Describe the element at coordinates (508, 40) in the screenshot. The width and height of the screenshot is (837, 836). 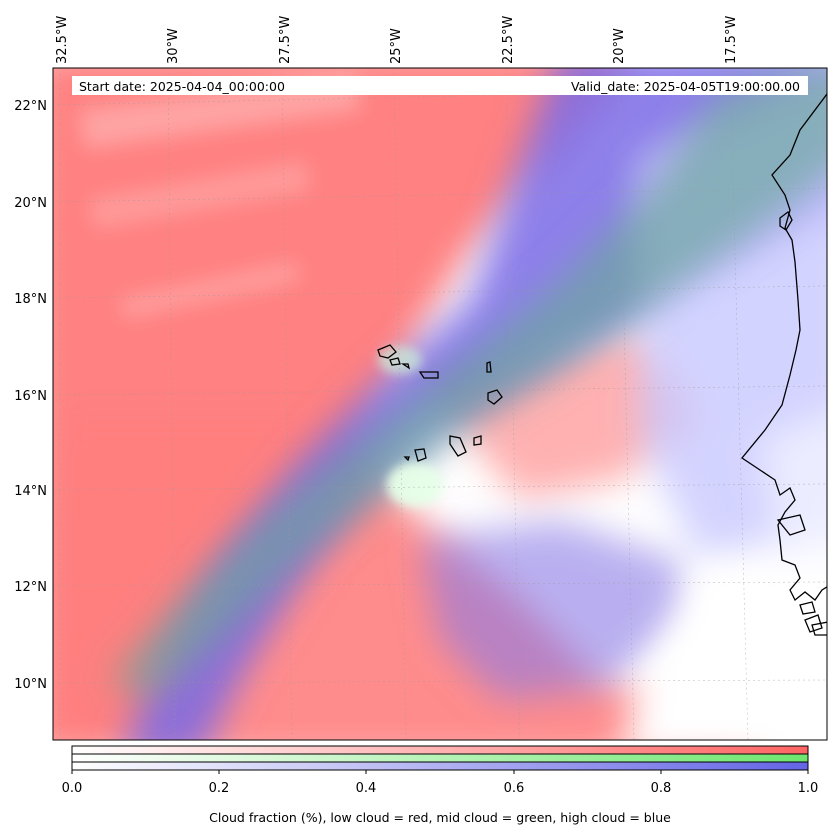
I see `lon-label-22-5w: 22.5°W` at that location.